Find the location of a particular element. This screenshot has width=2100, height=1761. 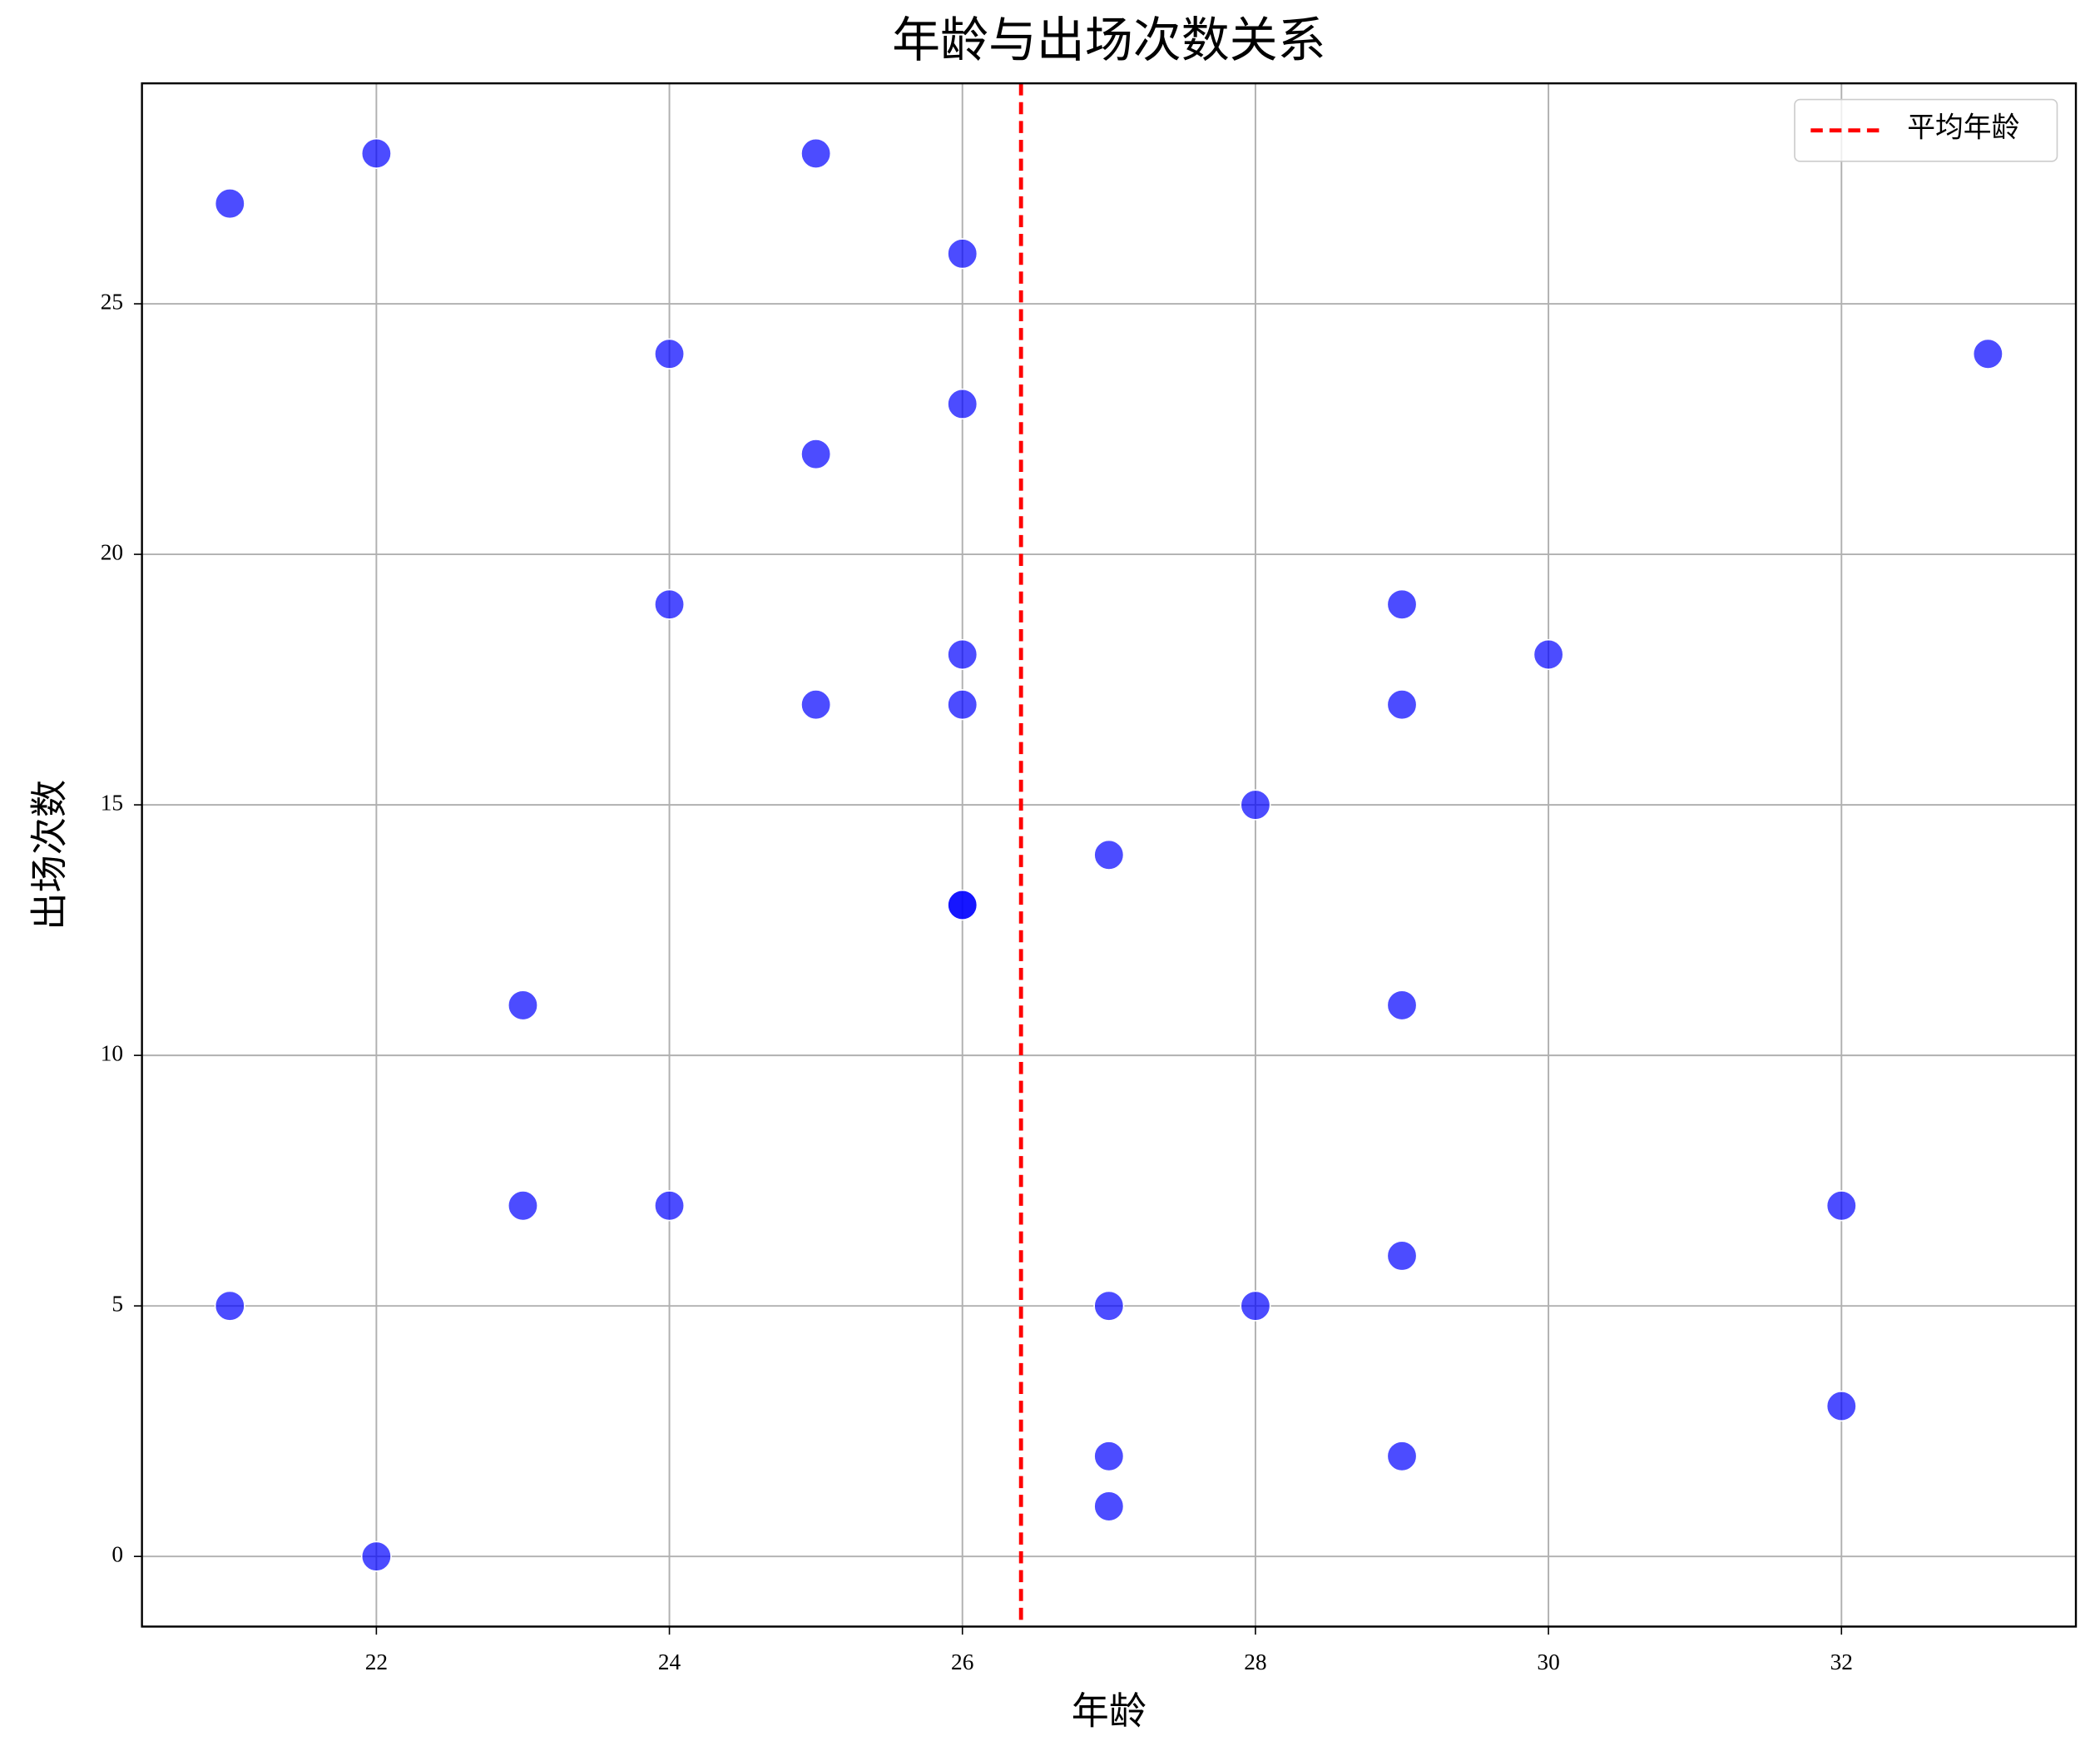

x-tick-label: 30 is located at coordinates (1548, 1661).